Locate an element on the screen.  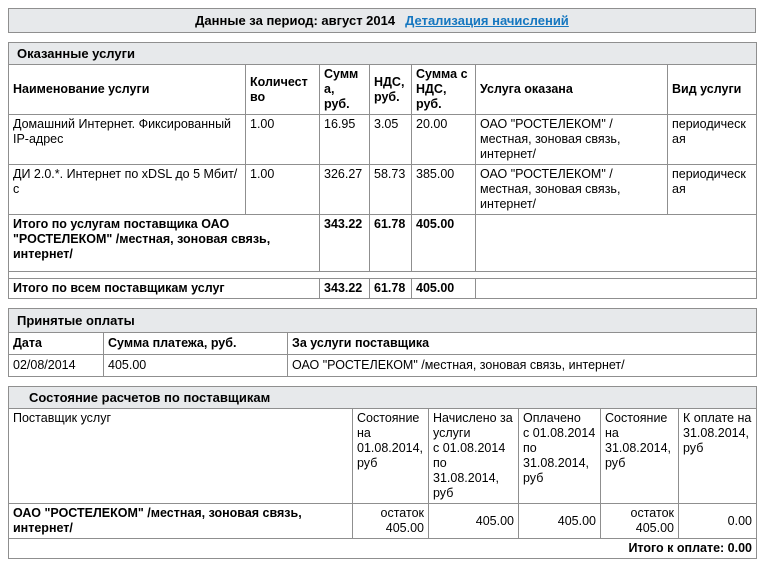
payments-title-row: Принятые оплаты is located at coordinates (382, 320).